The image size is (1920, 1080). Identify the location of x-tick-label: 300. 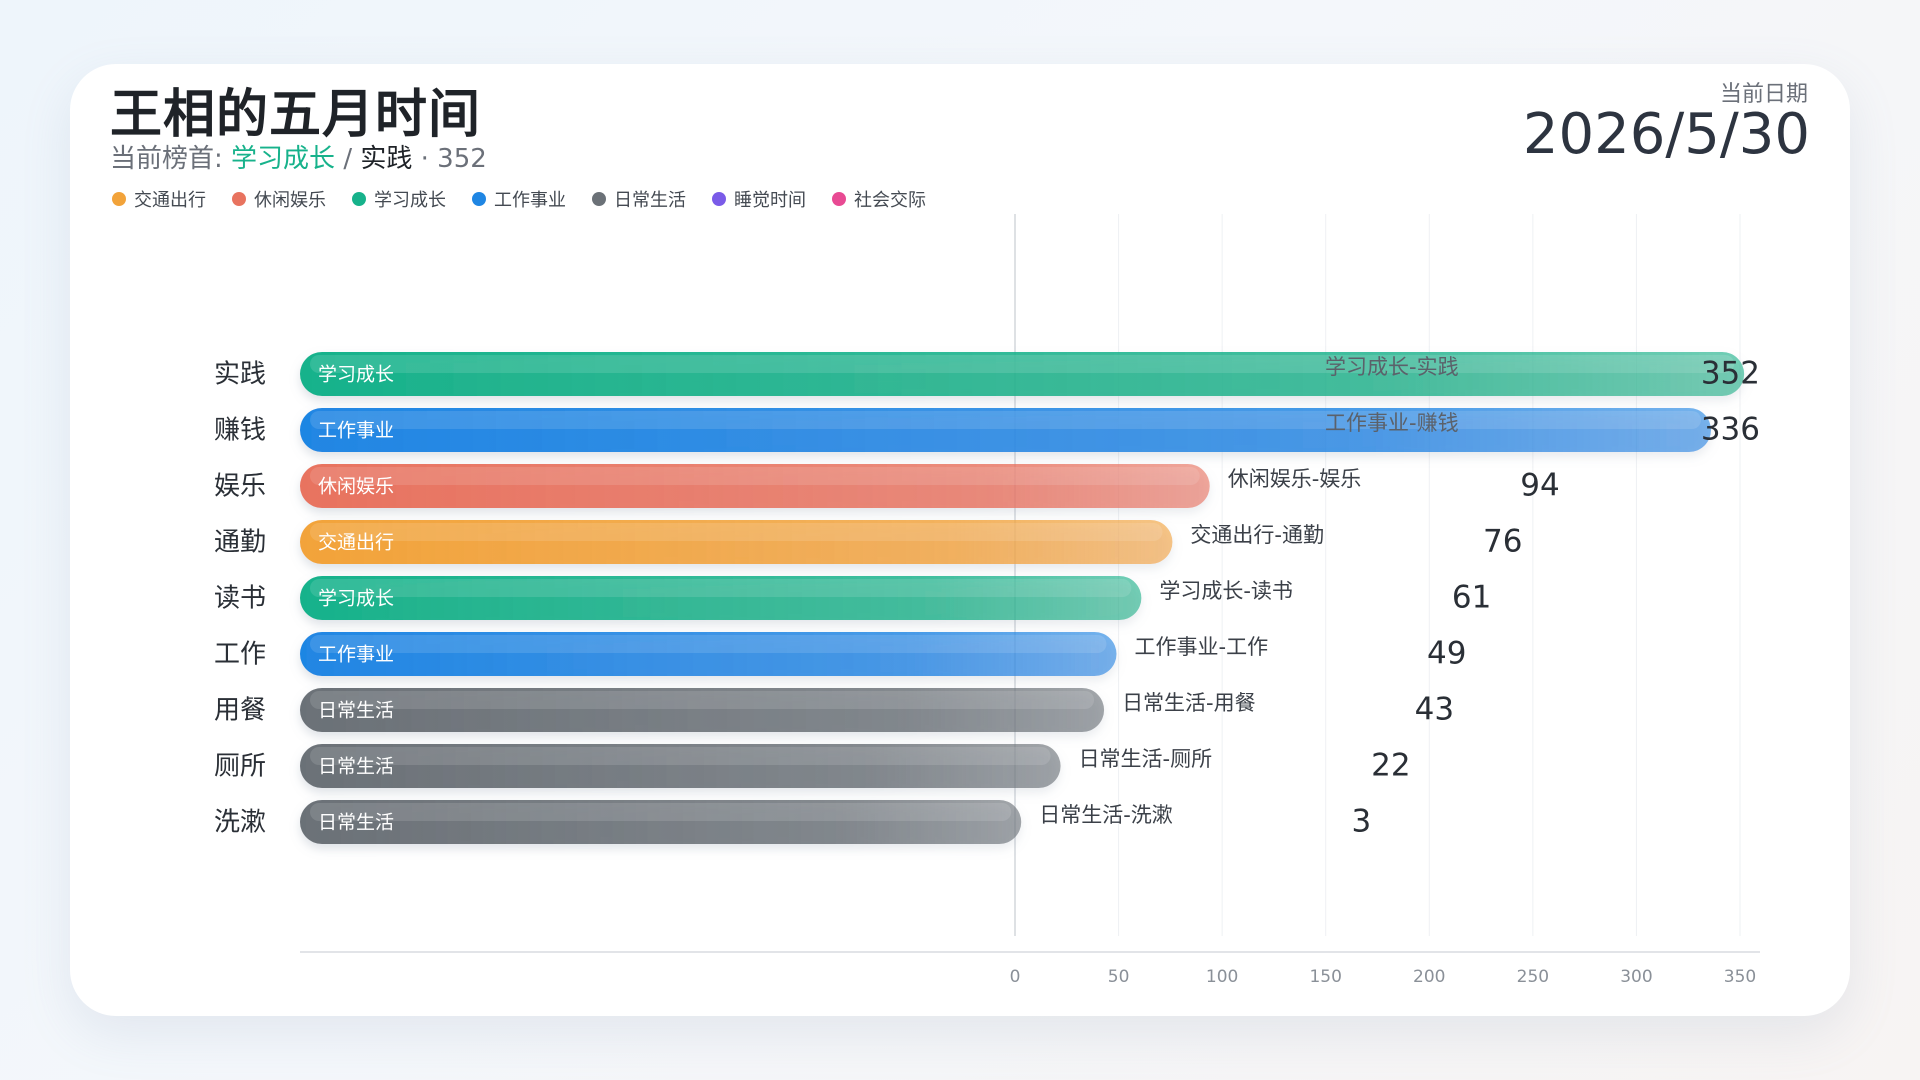
(1636, 977).